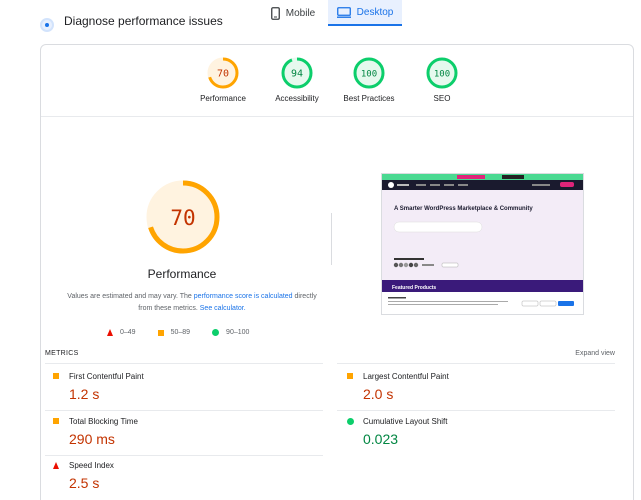 The width and height of the screenshot is (641, 500). Describe the element at coordinates (381, 439) in the screenshot. I see `metric-value: 0.023` at that location.